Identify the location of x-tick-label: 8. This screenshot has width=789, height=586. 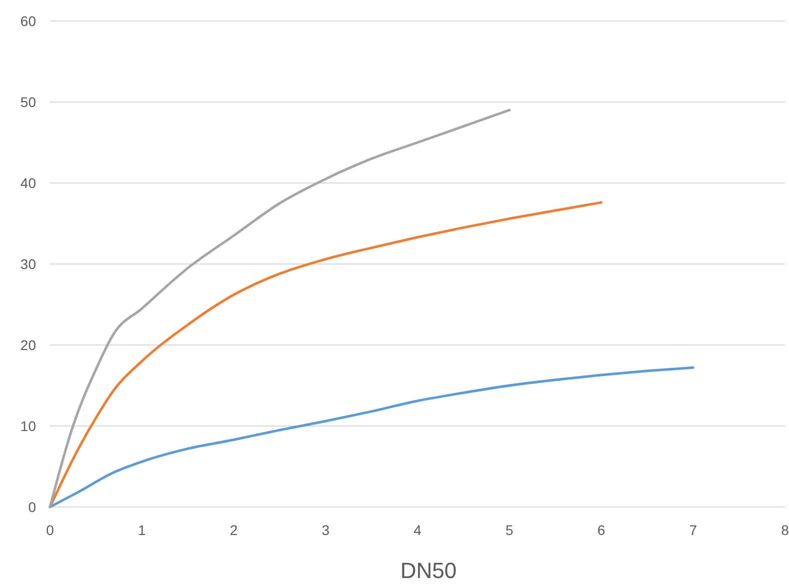
(785, 530).